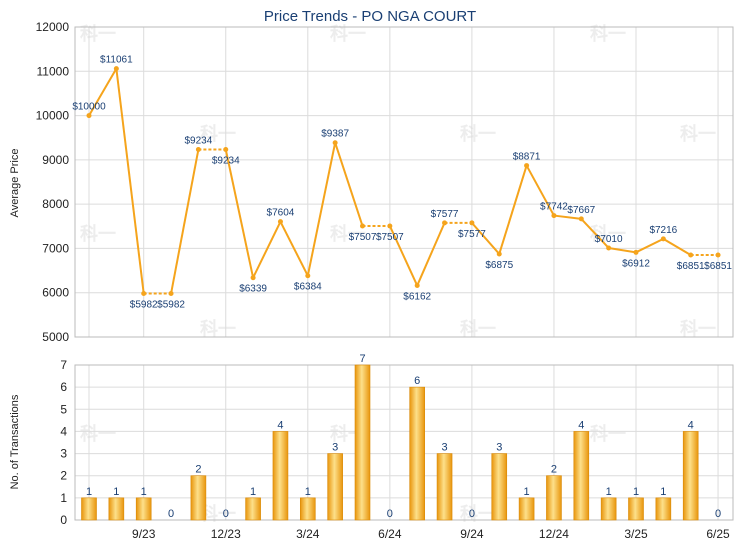 Image resolution: width=740 pixels, height=550 pixels. Describe the element at coordinates (63, 409) in the screenshot. I see `count-tick-label: 5` at that location.